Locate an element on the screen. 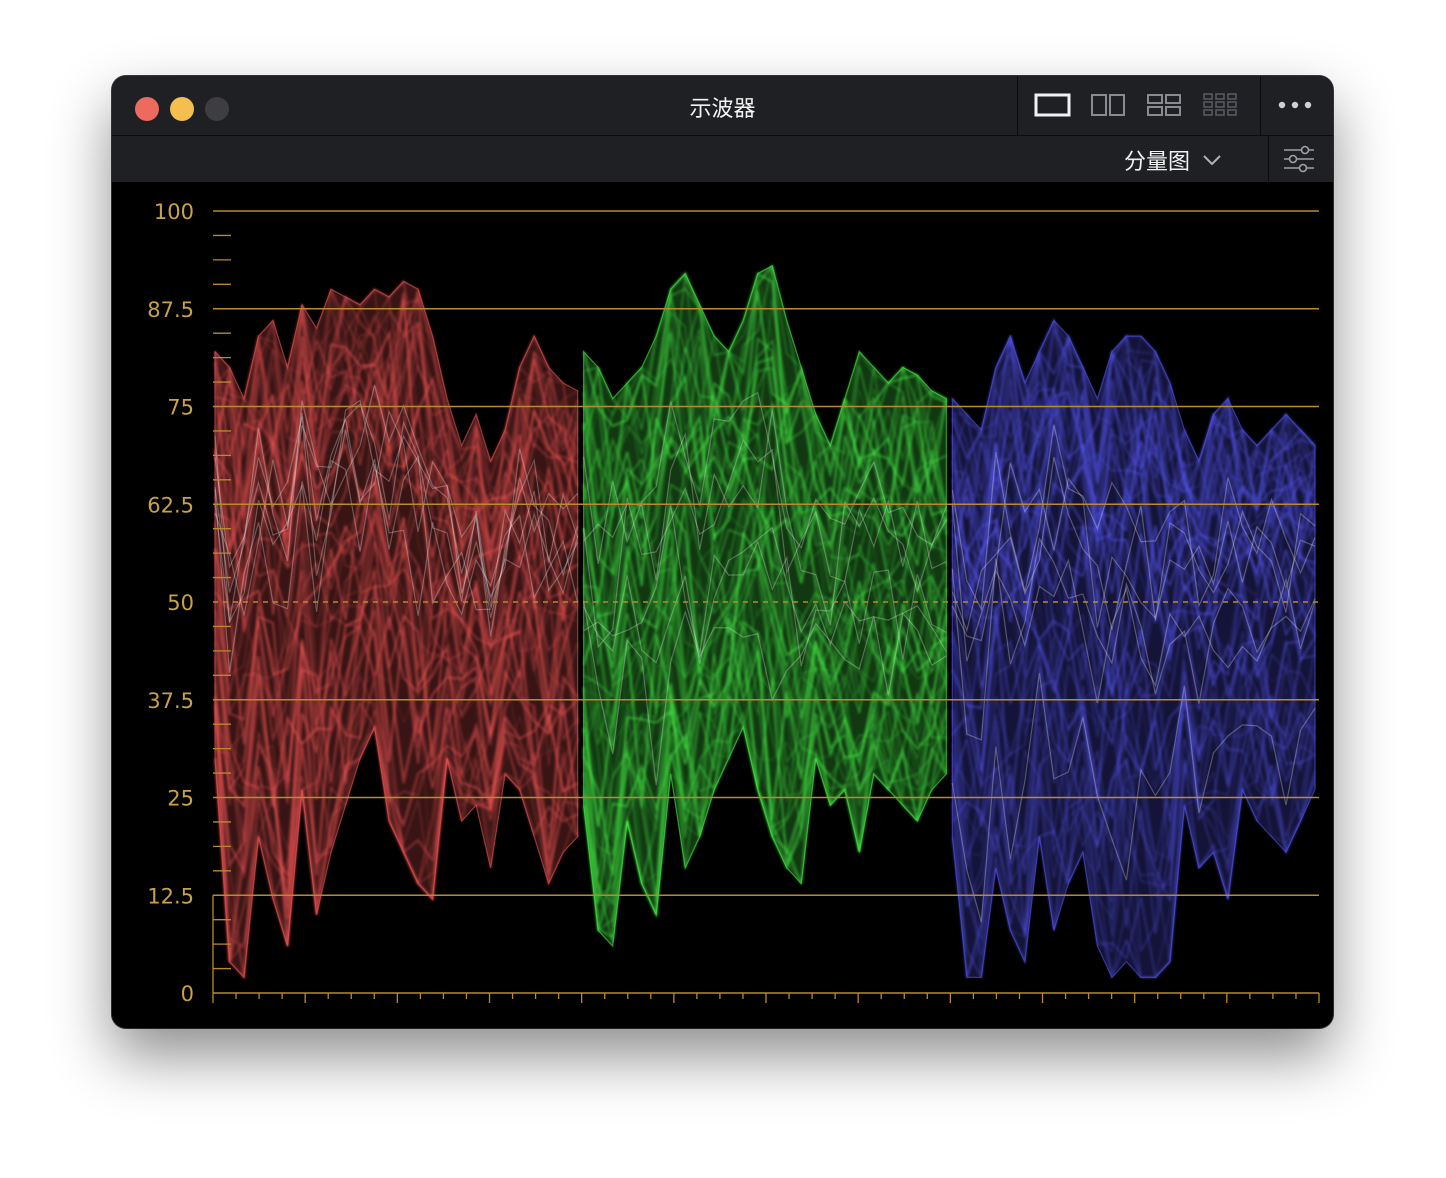 This screenshot has width=1446, height=1178. strands-g is located at coordinates (765, 604).